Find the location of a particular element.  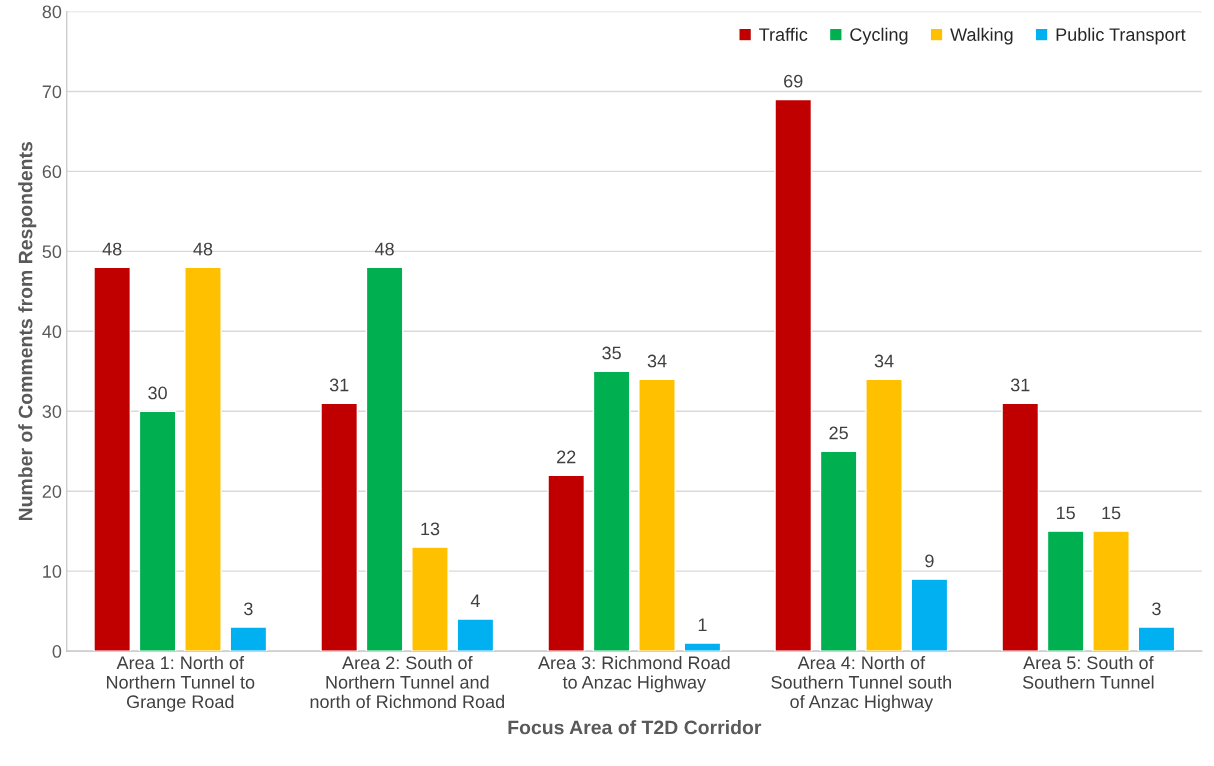

data-label: 69 is located at coordinates (793, 81).